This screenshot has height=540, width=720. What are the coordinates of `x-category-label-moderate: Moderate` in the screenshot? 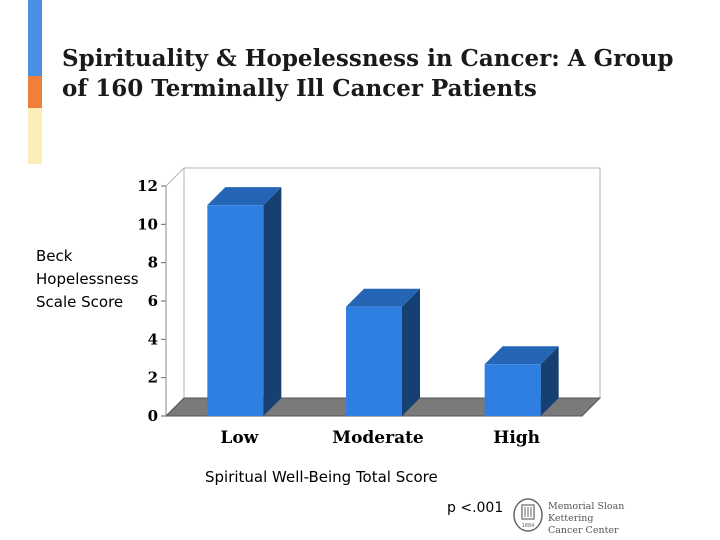 It's located at (378, 438).